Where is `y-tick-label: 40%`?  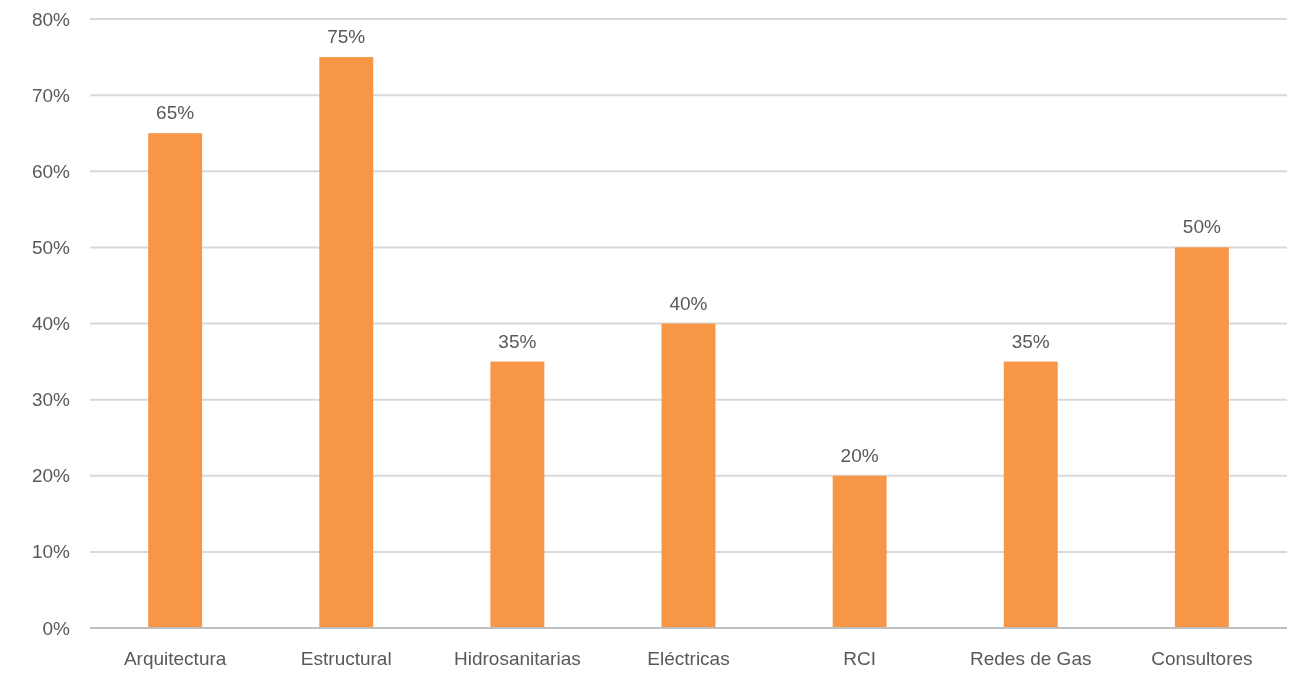
y-tick-label: 40% is located at coordinates (51, 324).